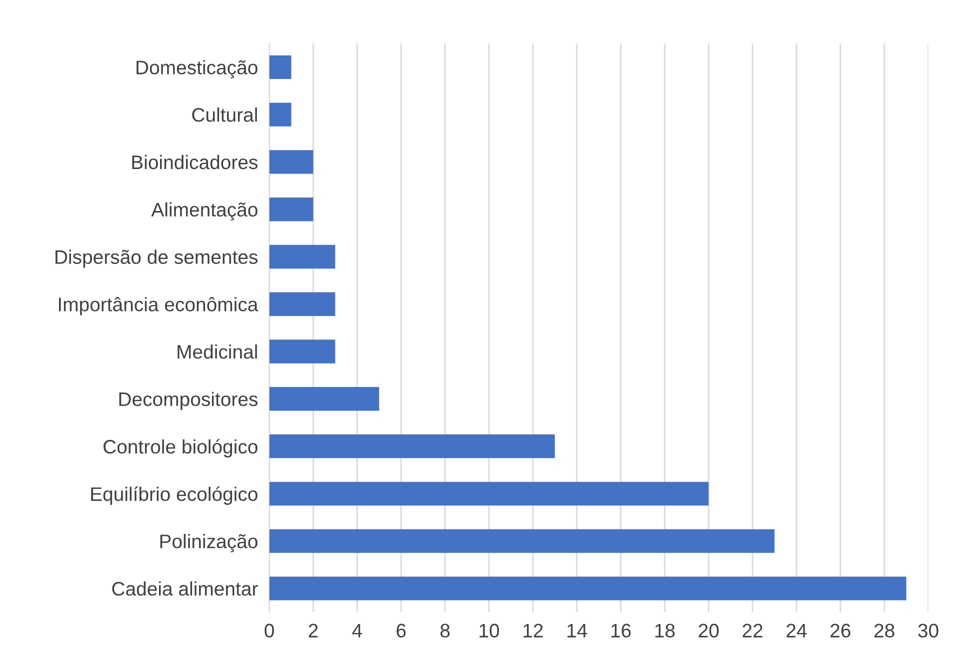 The image size is (955, 669). Describe the element at coordinates (188, 401) in the screenshot. I see `y-tick-label: Decompositores` at that location.